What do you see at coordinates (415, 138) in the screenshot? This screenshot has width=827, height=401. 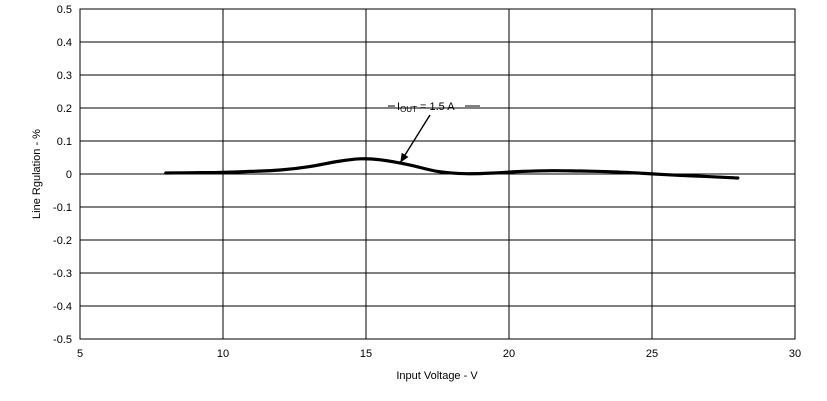 I see `annotation-arrow` at bounding box center [415, 138].